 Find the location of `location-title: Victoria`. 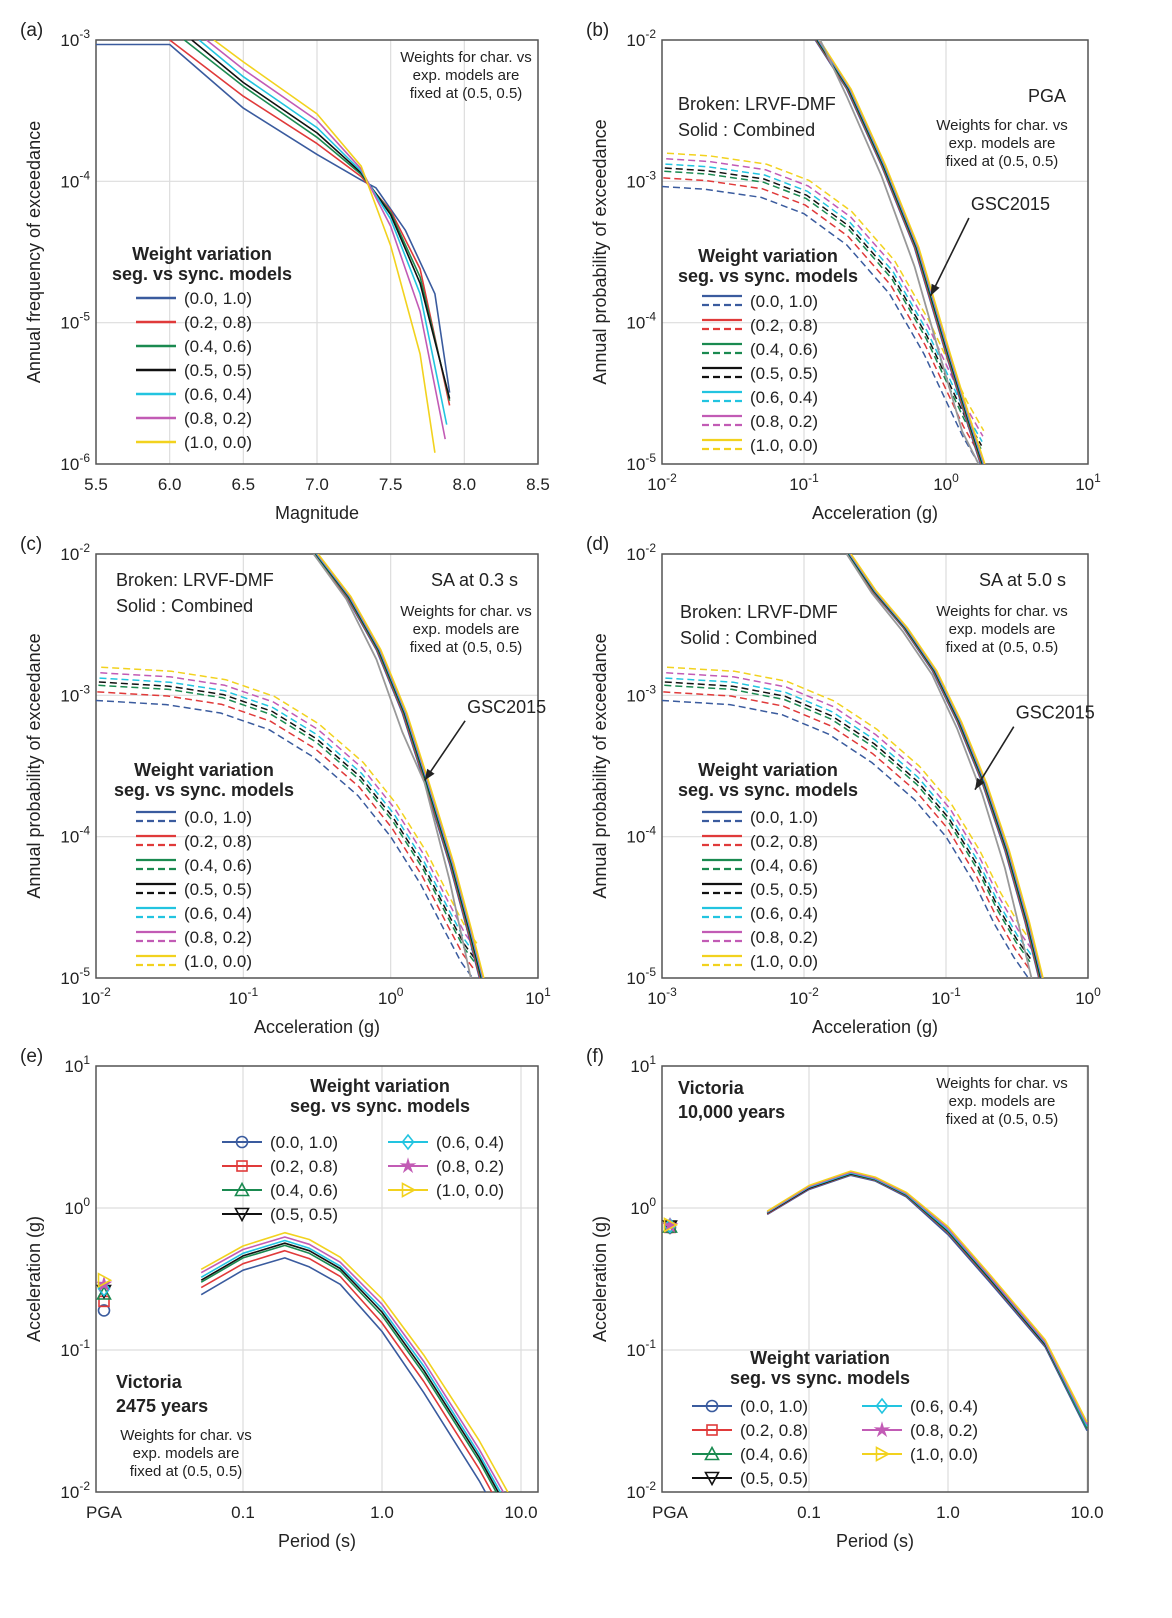

location-title: Victoria is located at coordinates (149, 1382).